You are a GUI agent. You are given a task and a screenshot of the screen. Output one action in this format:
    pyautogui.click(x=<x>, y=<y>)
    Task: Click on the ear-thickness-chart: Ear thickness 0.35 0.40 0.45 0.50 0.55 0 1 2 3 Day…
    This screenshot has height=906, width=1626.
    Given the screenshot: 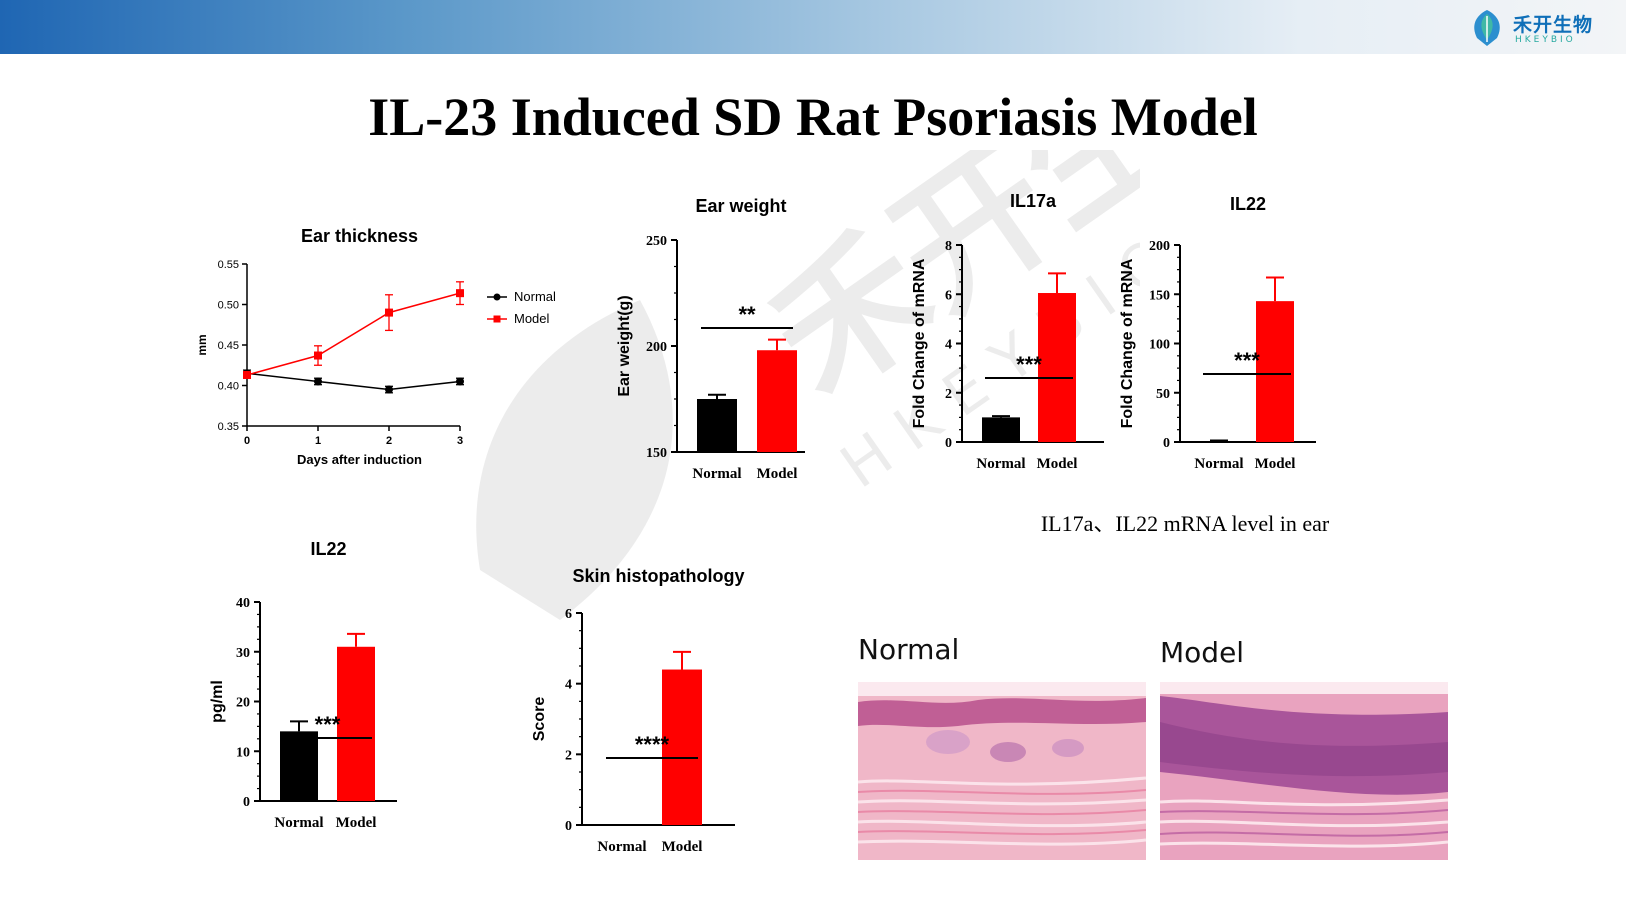 What is the action you would take?
    pyautogui.click(x=375, y=346)
    